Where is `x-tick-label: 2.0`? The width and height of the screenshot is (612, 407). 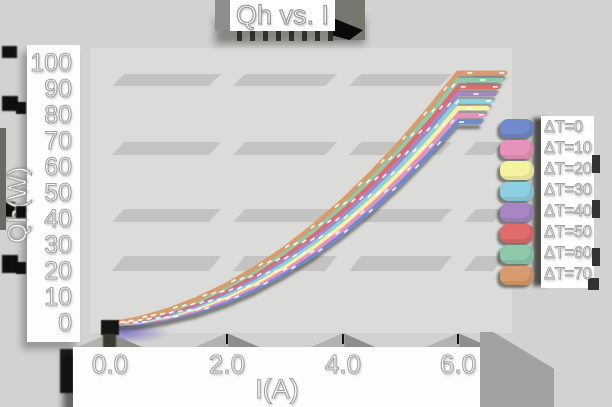
x-tick-label: 2.0 is located at coordinates (227, 364).